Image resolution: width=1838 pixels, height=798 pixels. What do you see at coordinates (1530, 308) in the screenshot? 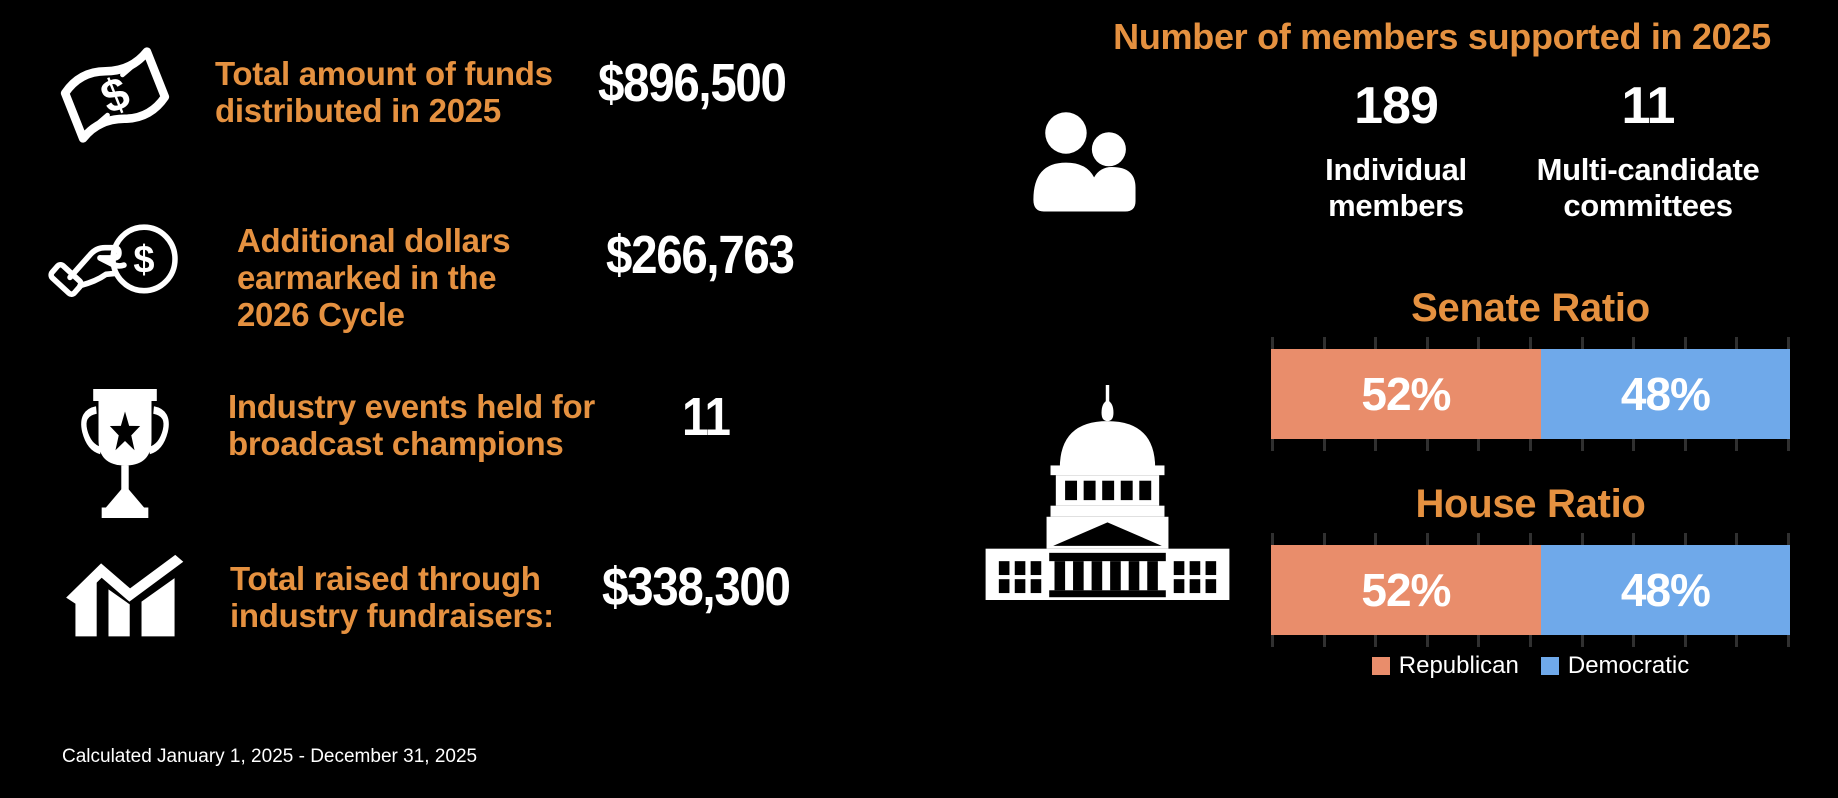
I see `senate-ratio-title: Senate Ratio` at bounding box center [1530, 308].